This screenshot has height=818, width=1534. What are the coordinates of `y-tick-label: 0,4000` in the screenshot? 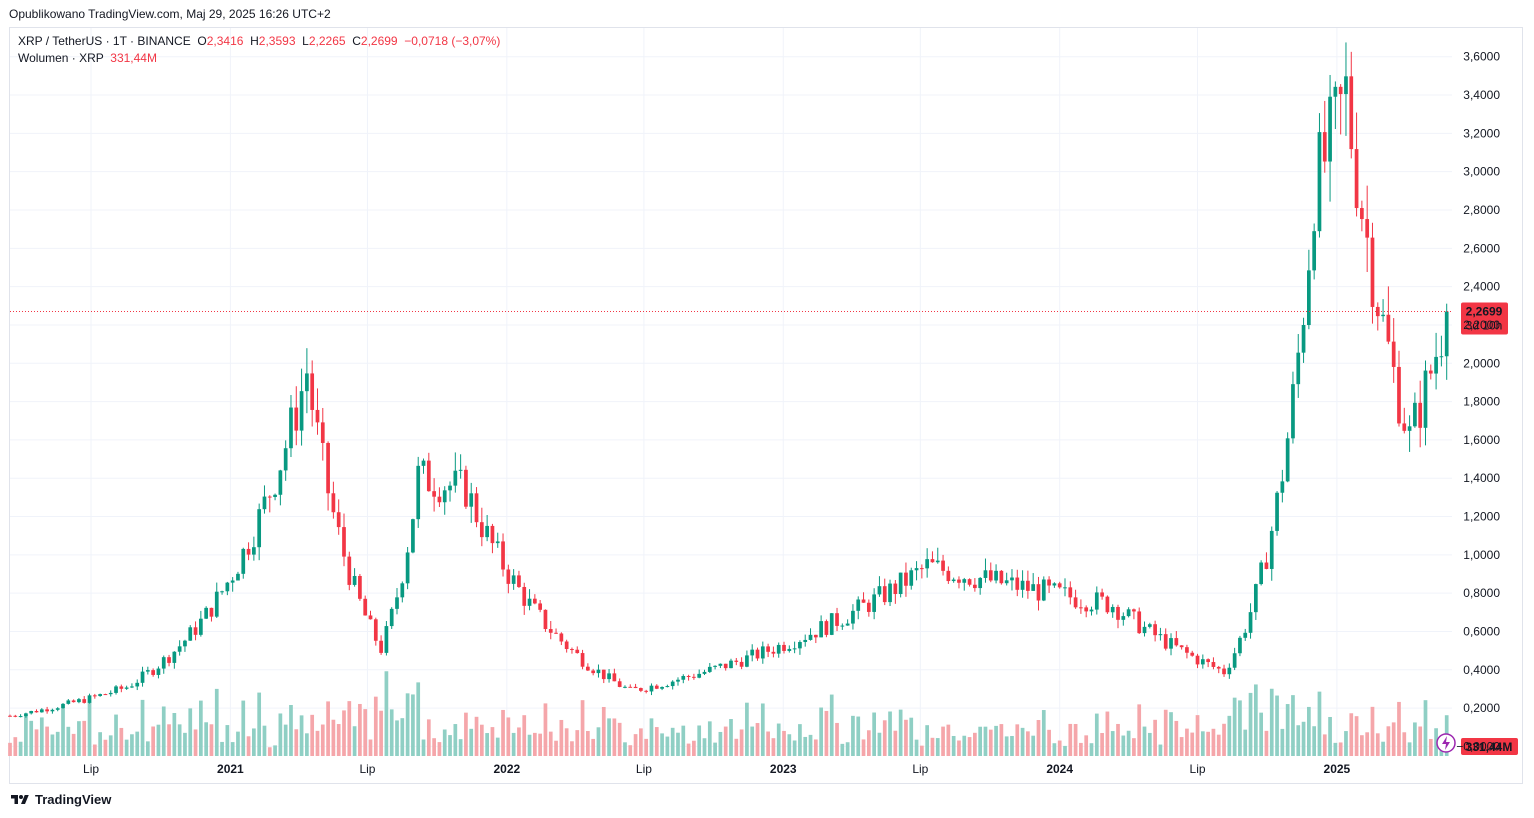 It's located at (1481, 670).